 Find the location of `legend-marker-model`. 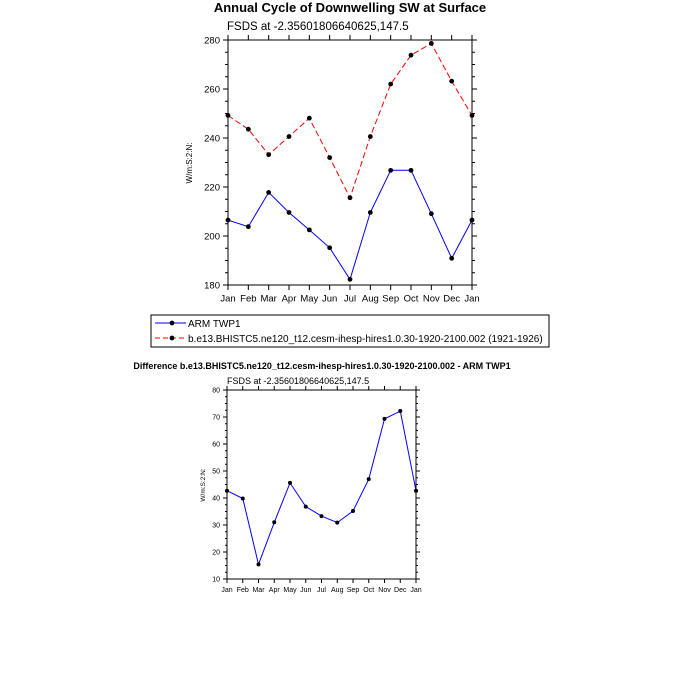

legend-marker-model is located at coordinates (172, 338).